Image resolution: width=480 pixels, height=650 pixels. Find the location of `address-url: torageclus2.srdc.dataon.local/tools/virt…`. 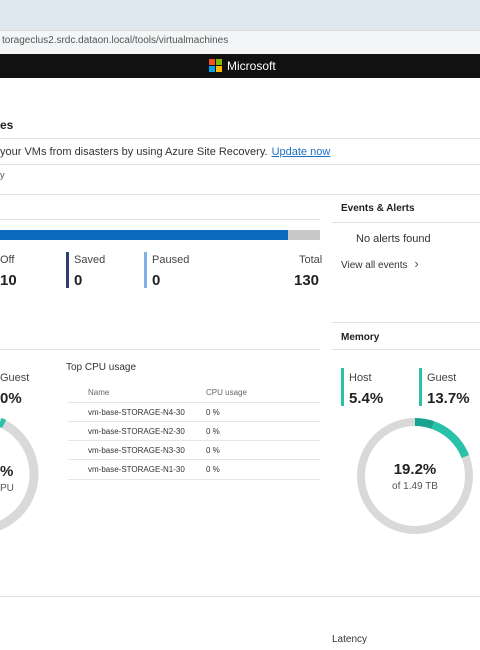

address-url: torageclus2.srdc.dataon.local/tools/virt… is located at coordinates (115, 40).